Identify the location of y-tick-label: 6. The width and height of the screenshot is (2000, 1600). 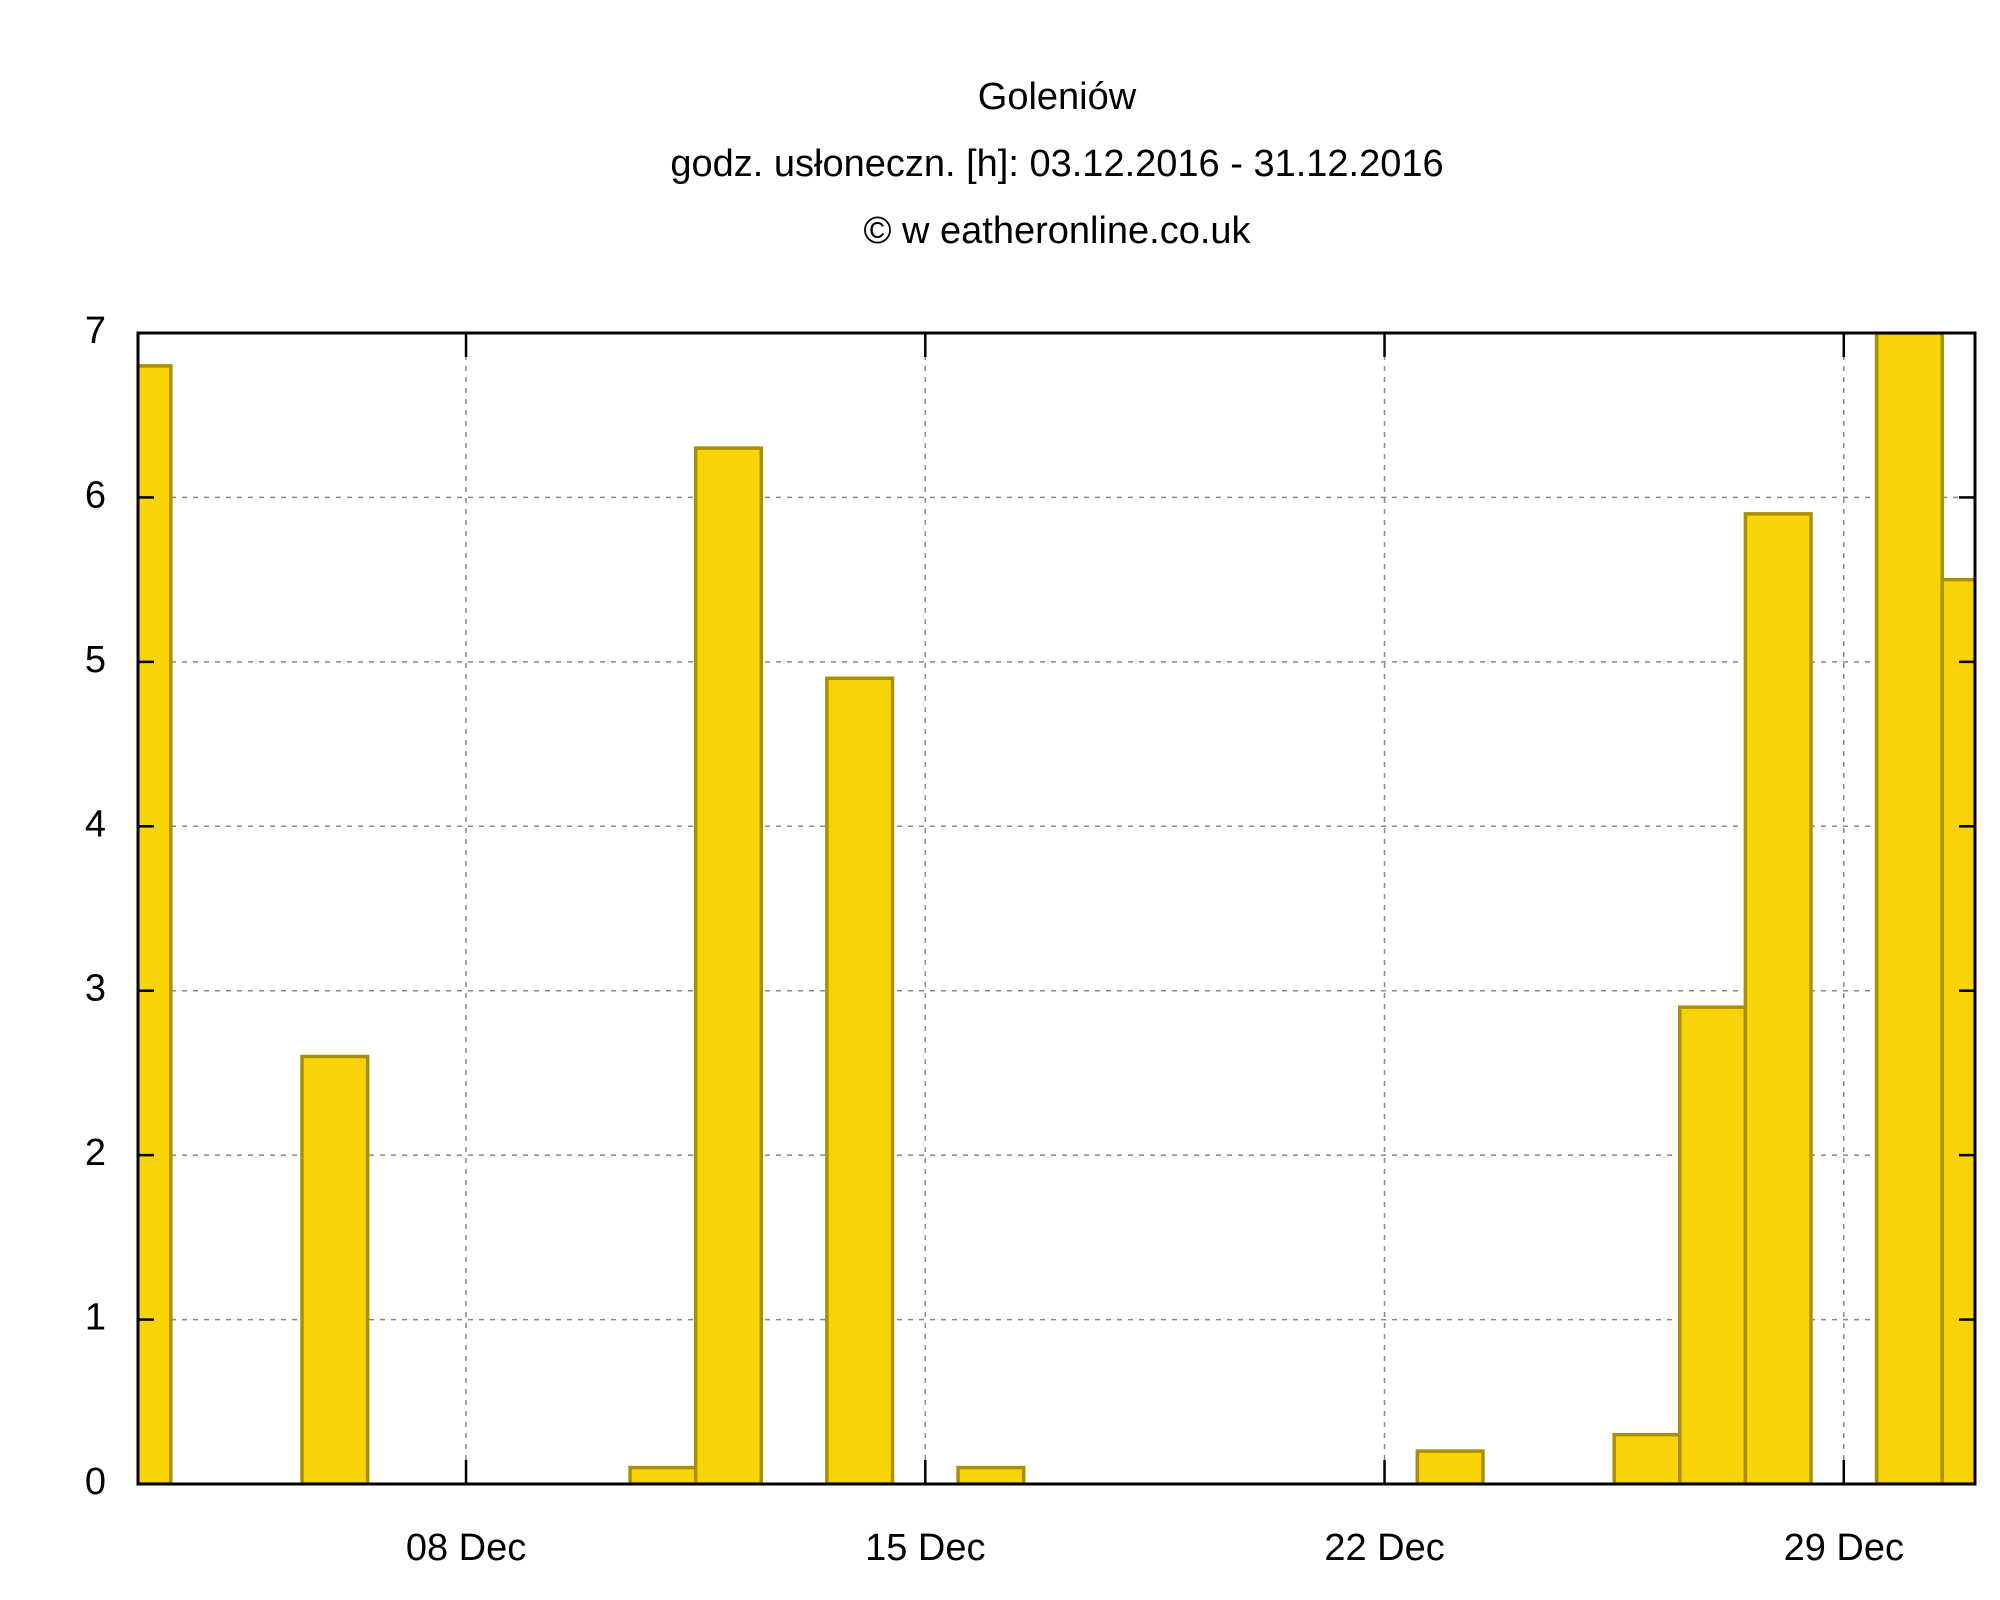
(95, 495).